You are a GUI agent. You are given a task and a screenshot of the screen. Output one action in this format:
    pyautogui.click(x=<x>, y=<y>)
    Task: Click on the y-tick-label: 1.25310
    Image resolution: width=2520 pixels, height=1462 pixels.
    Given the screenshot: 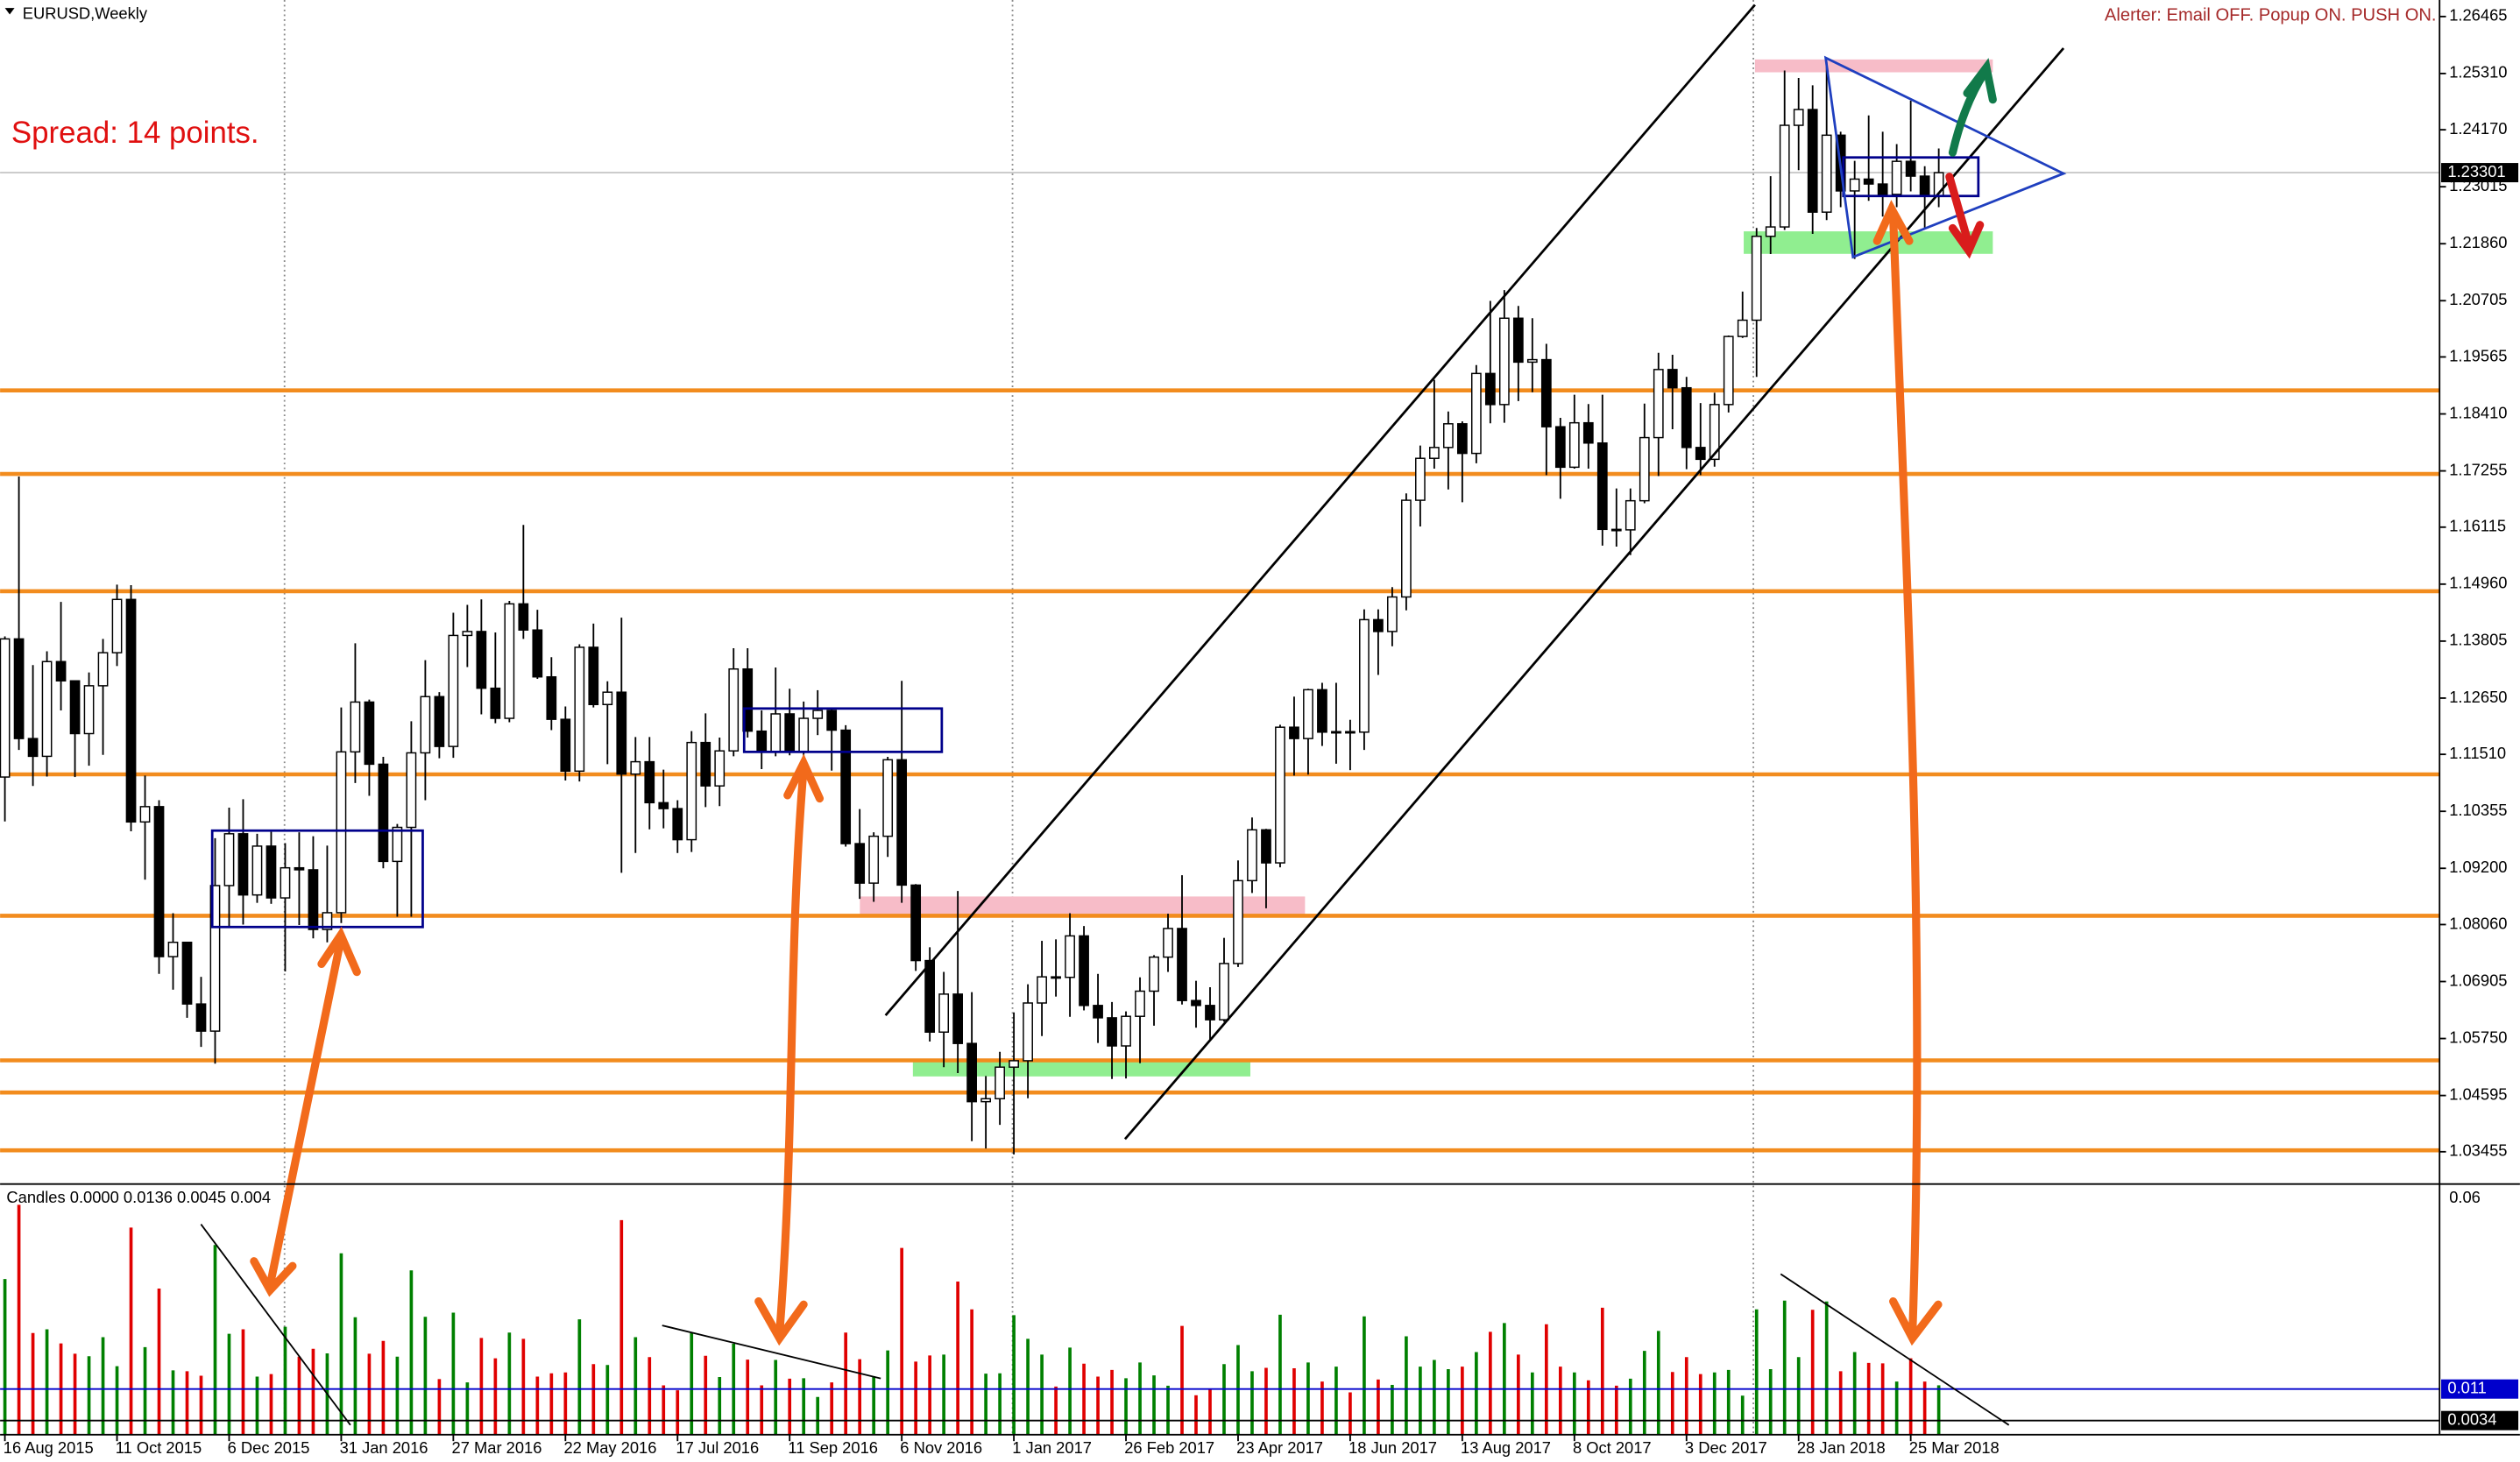 What is the action you would take?
    pyautogui.click(x=2478, y=72)
    